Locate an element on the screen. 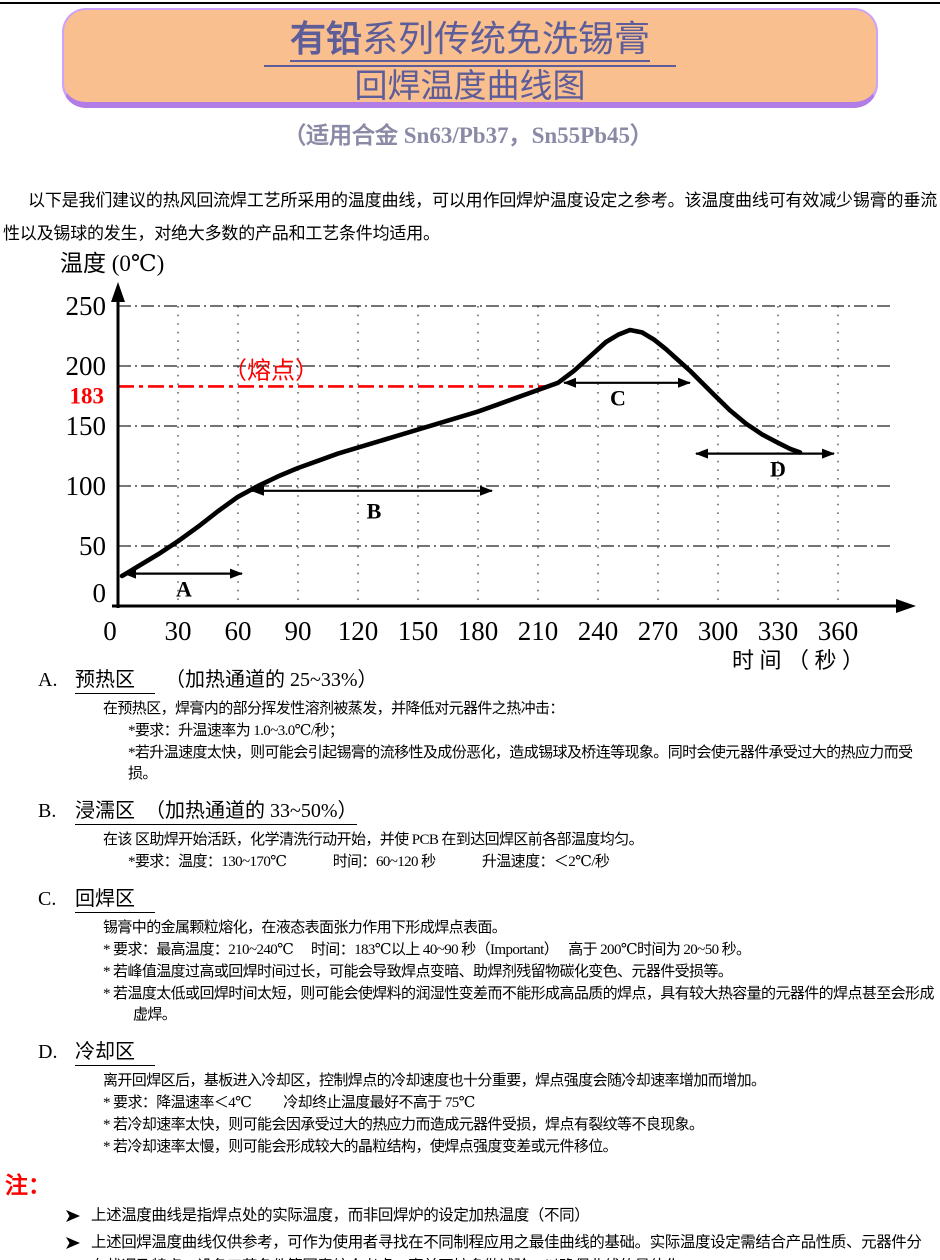 The height and width of the screenshot is (1260, 940). section-title: 冷却区 is located at coordinates (115, 1053).